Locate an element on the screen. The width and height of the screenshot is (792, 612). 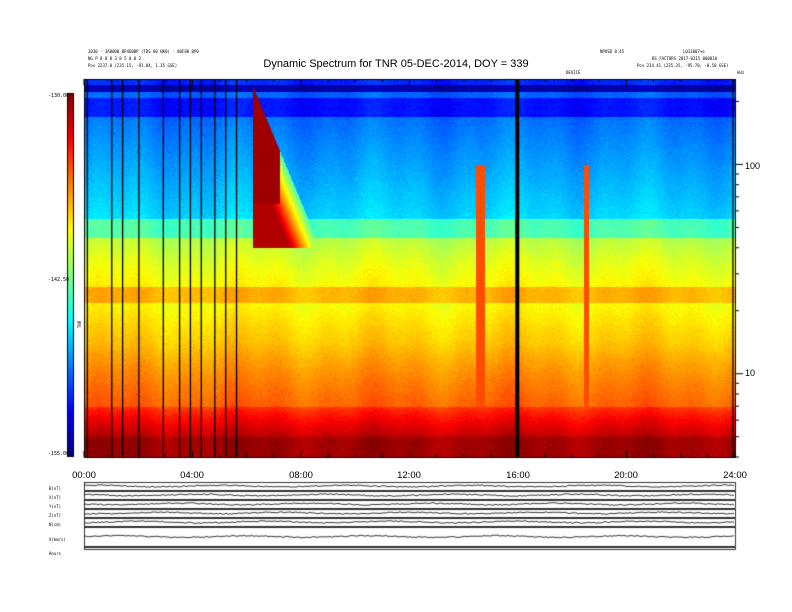
x-tick-label-0800: 08:00 is located at coordinates (301, 475).